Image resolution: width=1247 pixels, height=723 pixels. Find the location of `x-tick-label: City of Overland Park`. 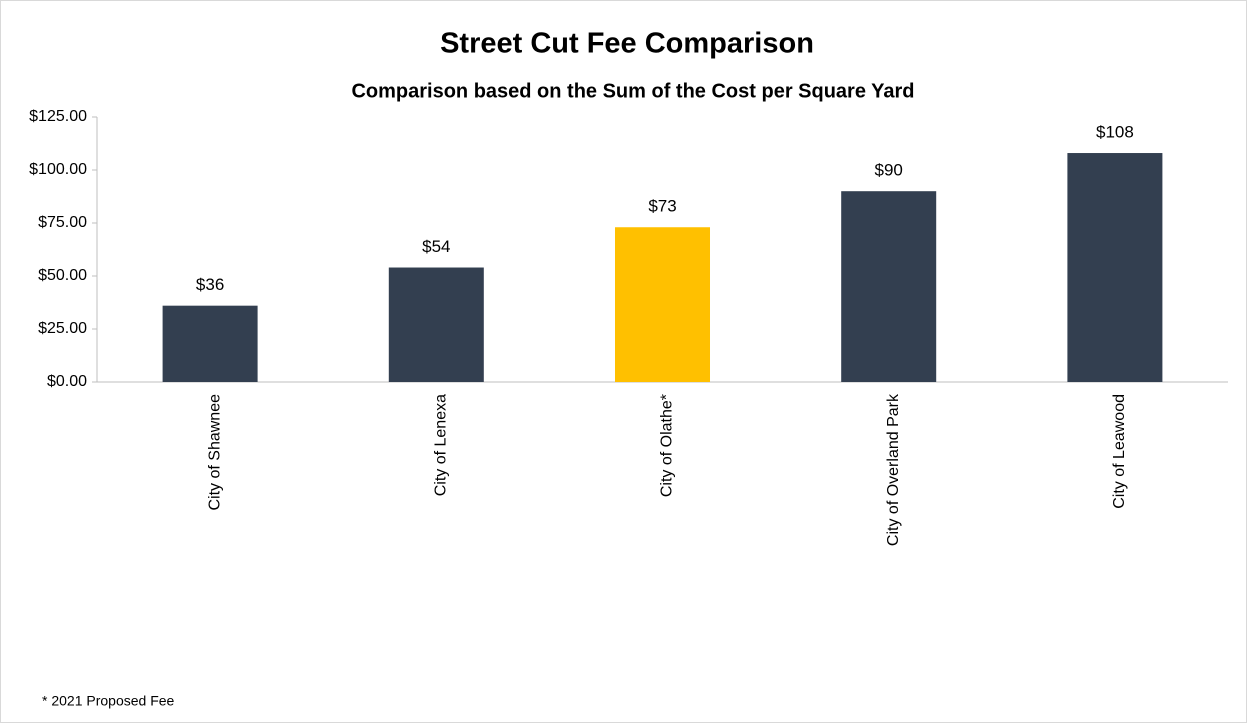

x-tick-label: City of Overland Park is located at coordinates (893, 469).